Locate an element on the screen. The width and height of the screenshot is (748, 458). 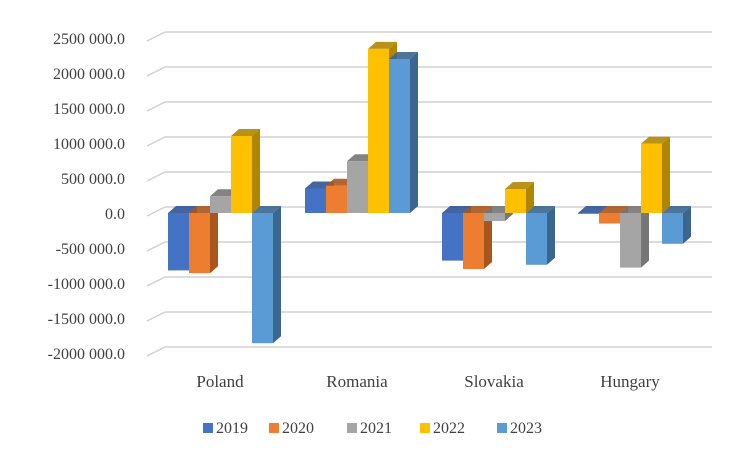
y-tick-label: 1500 000.0 is located at coordinates (89, 109).